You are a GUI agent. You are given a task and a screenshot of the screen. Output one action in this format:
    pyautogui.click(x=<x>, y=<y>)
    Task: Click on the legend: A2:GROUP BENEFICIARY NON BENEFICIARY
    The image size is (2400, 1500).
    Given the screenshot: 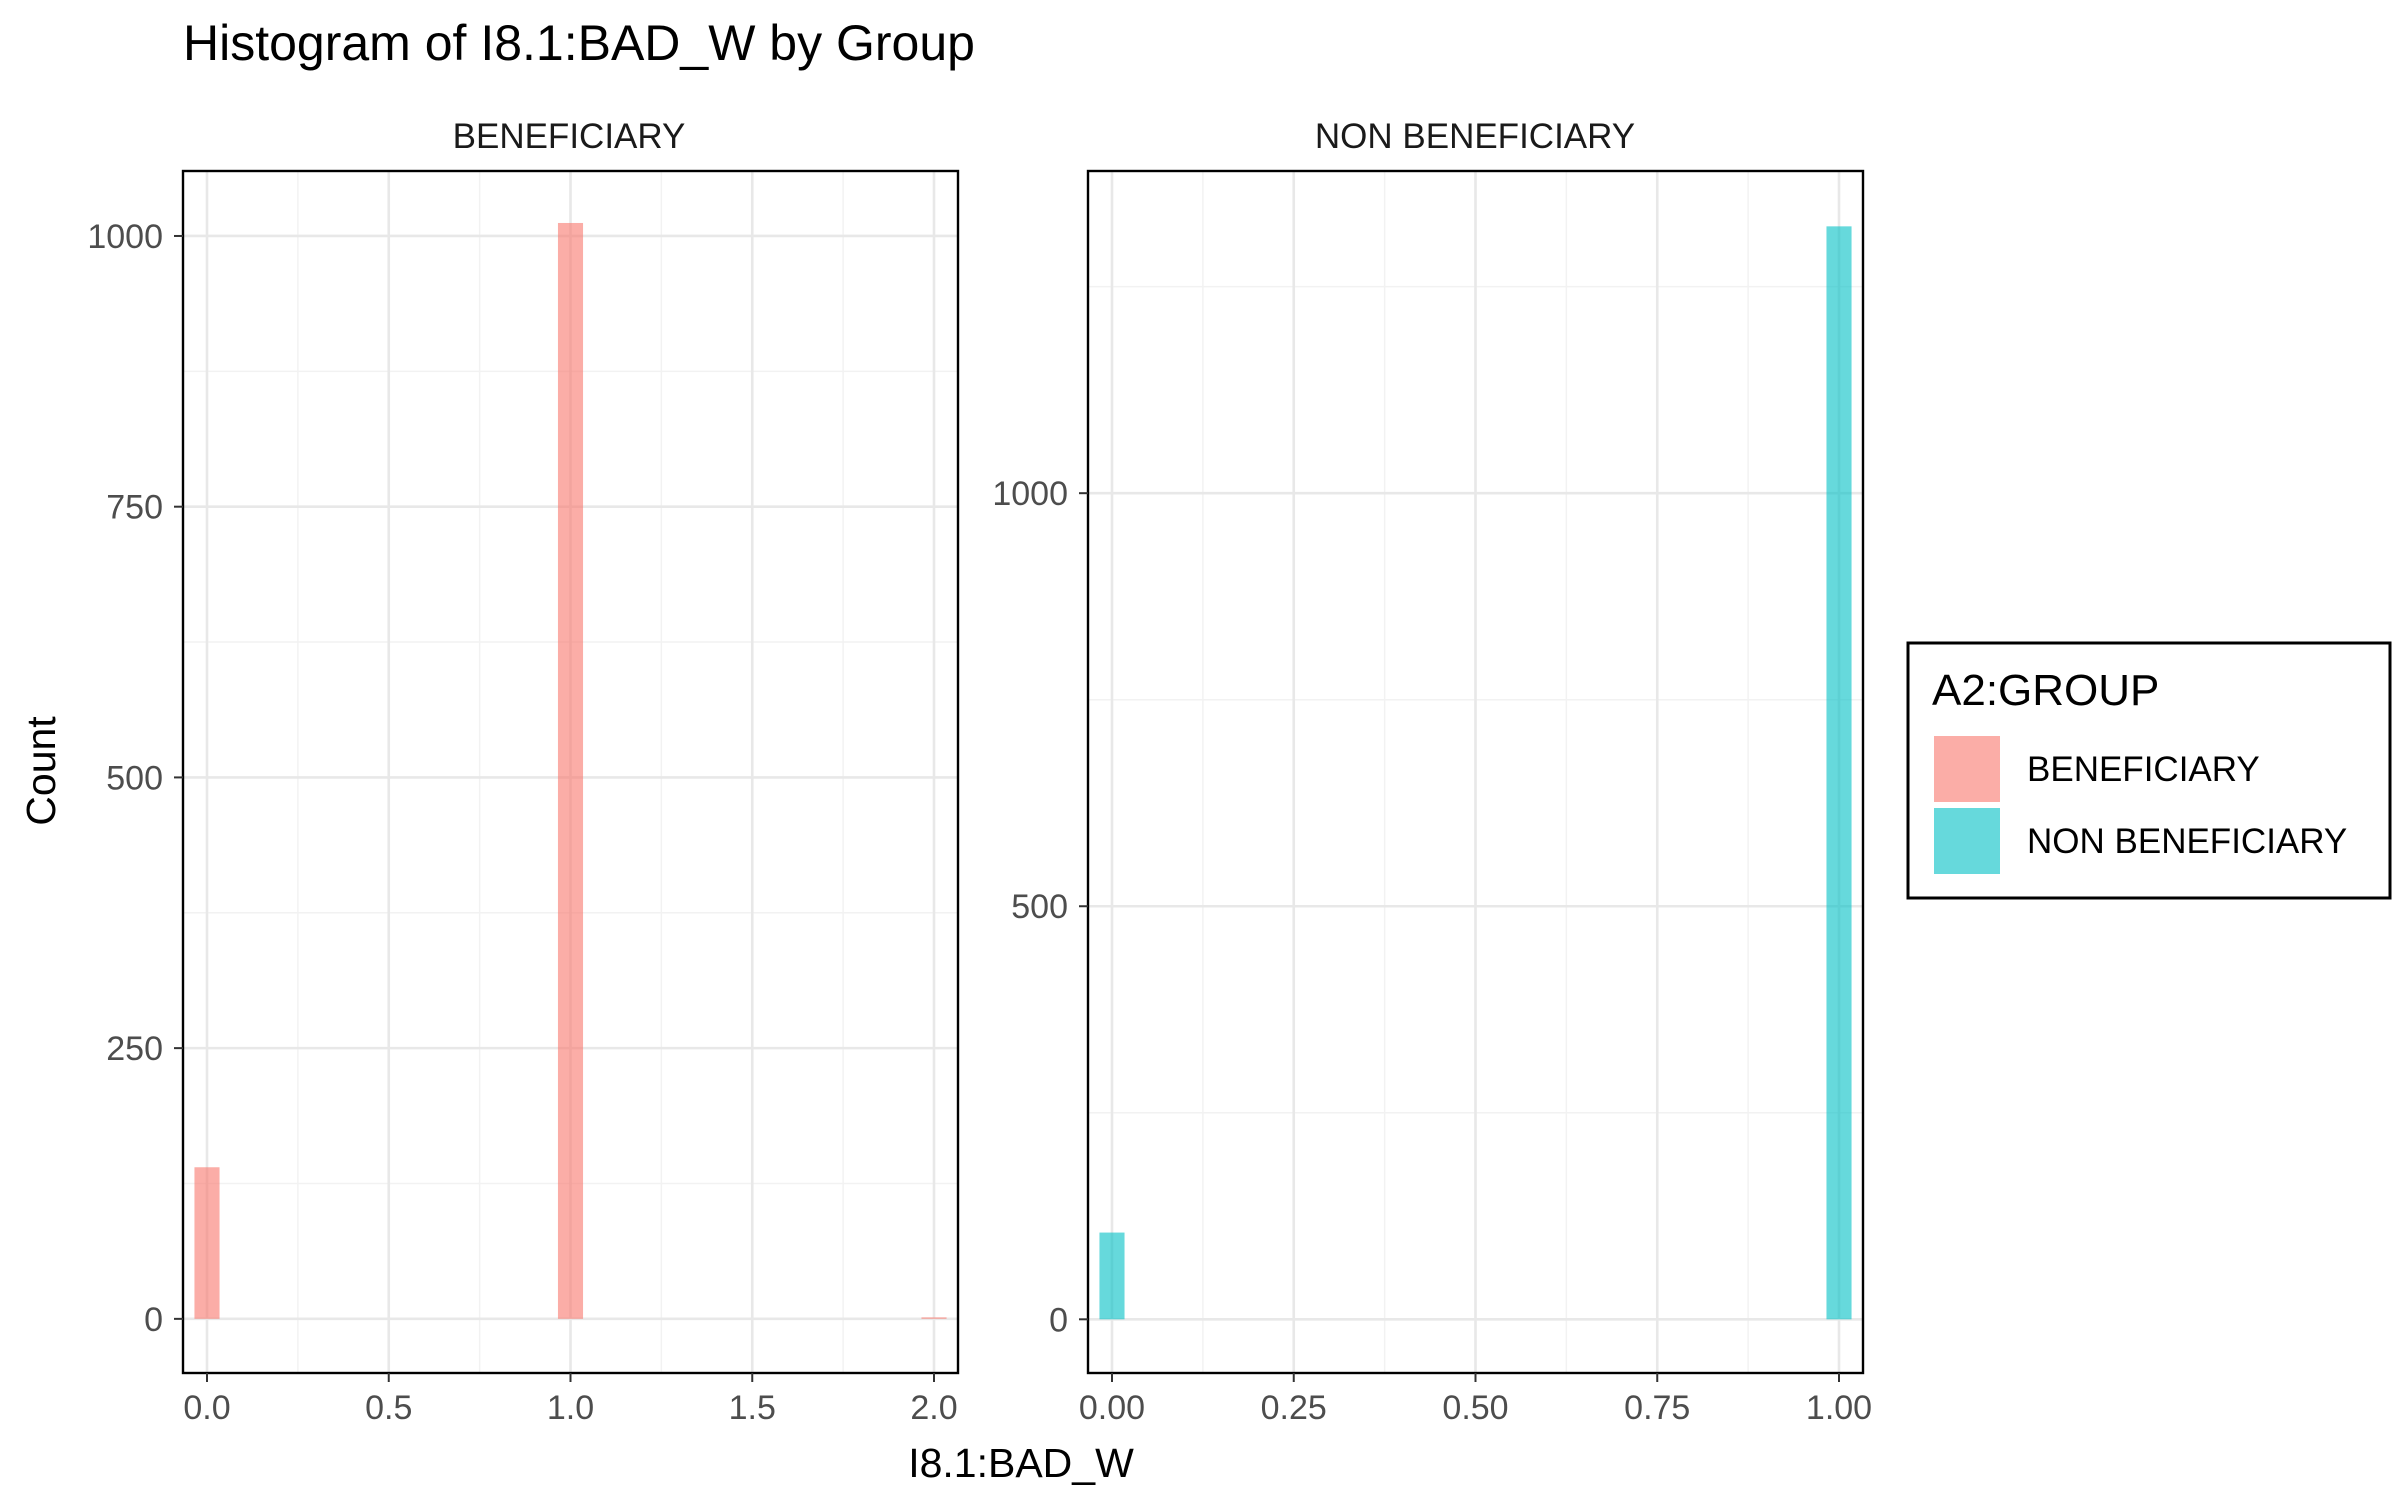 What is the action you would take?
    pyautogui.click(x=2149, y=770)
    